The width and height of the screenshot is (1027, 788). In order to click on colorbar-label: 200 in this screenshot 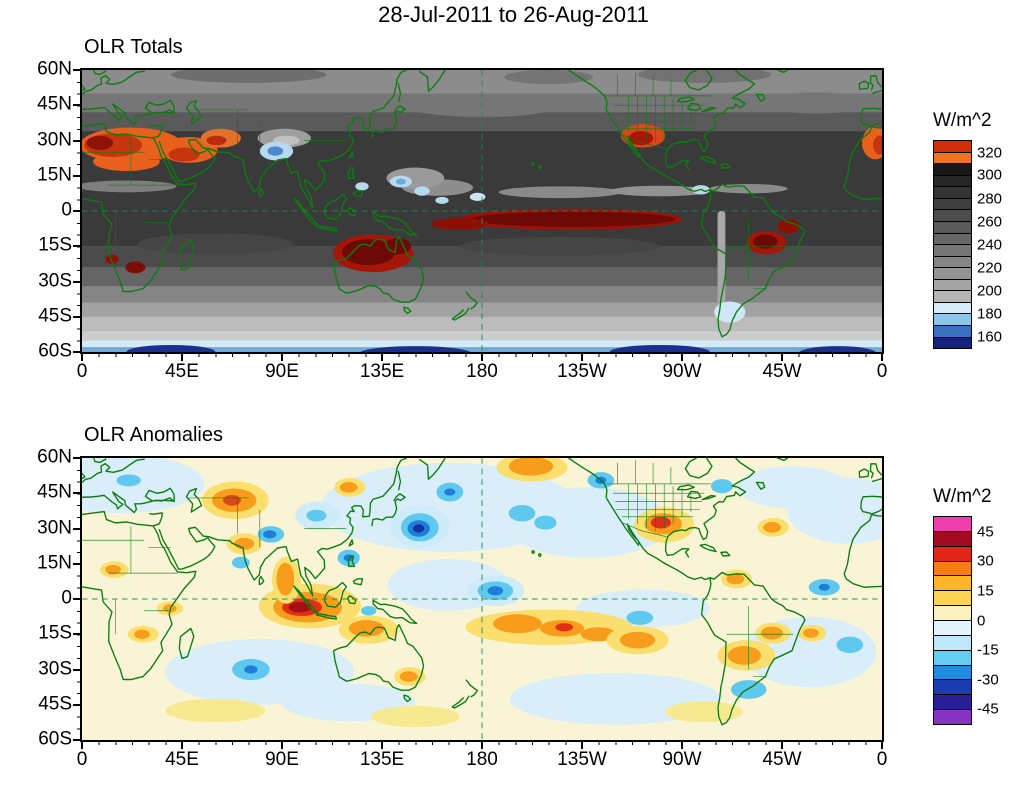, I will do `click(990, 290)`.